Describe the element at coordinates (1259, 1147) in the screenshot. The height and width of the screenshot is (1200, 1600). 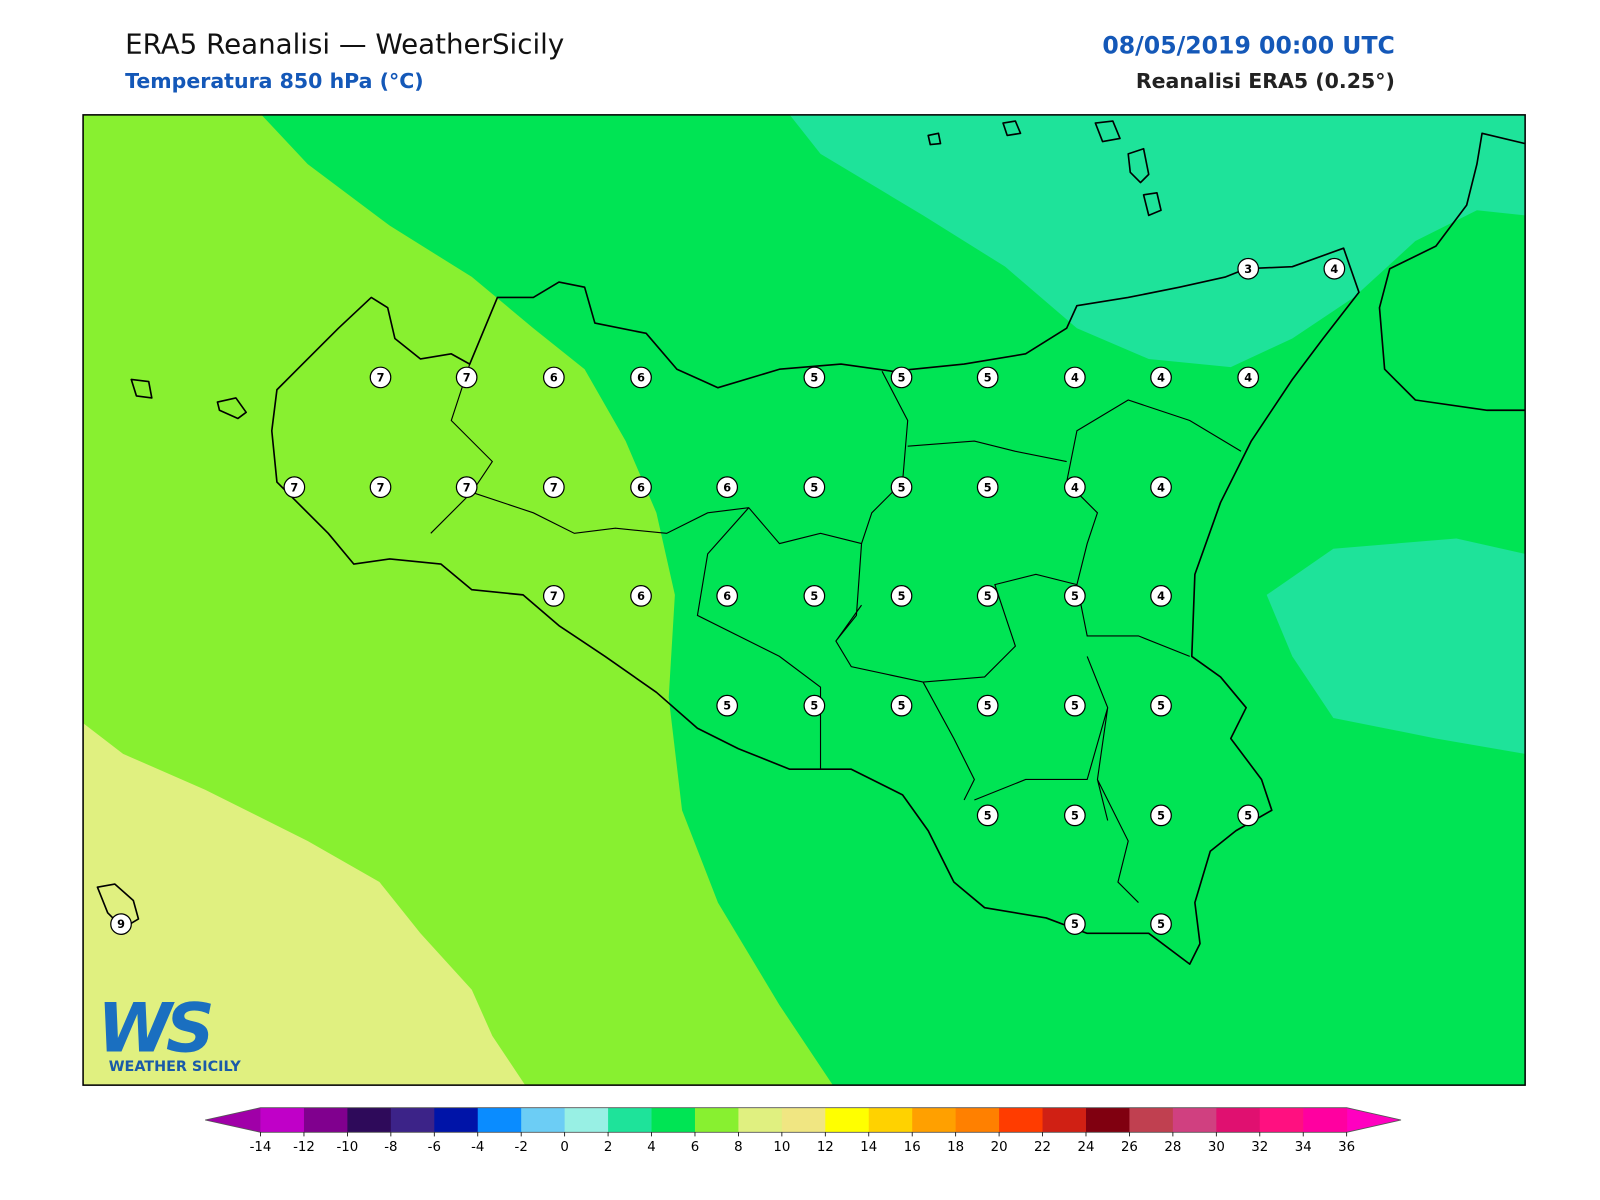
I see `colorbar-tick-label: 32` at that location.